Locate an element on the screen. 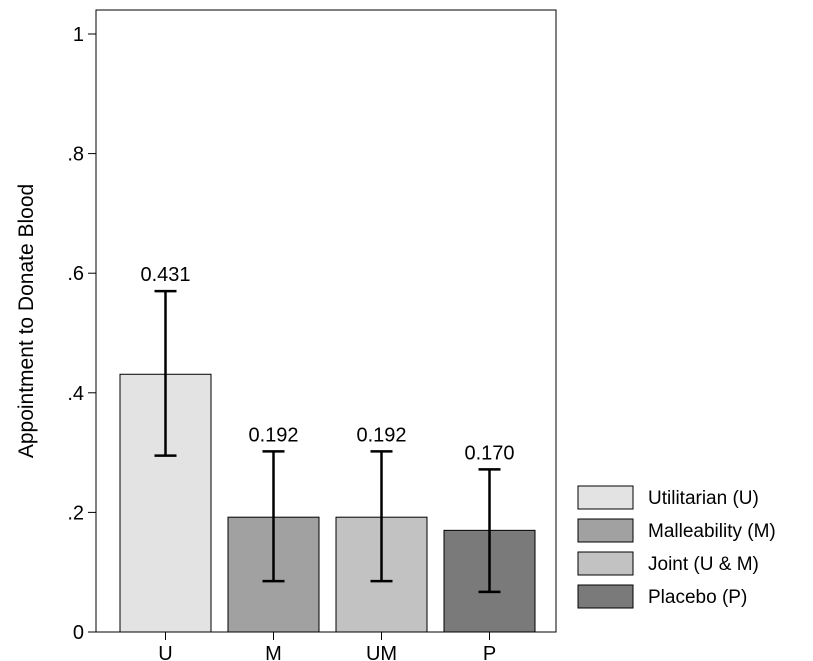 The image size is (813, 661). value-label-um: 0.192 is located at coordinates (381, 435).